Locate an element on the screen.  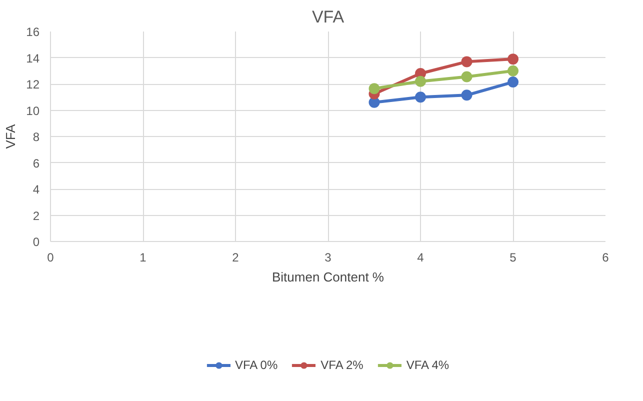
x-tick-label: 4 is located at coordinates (420, 257).